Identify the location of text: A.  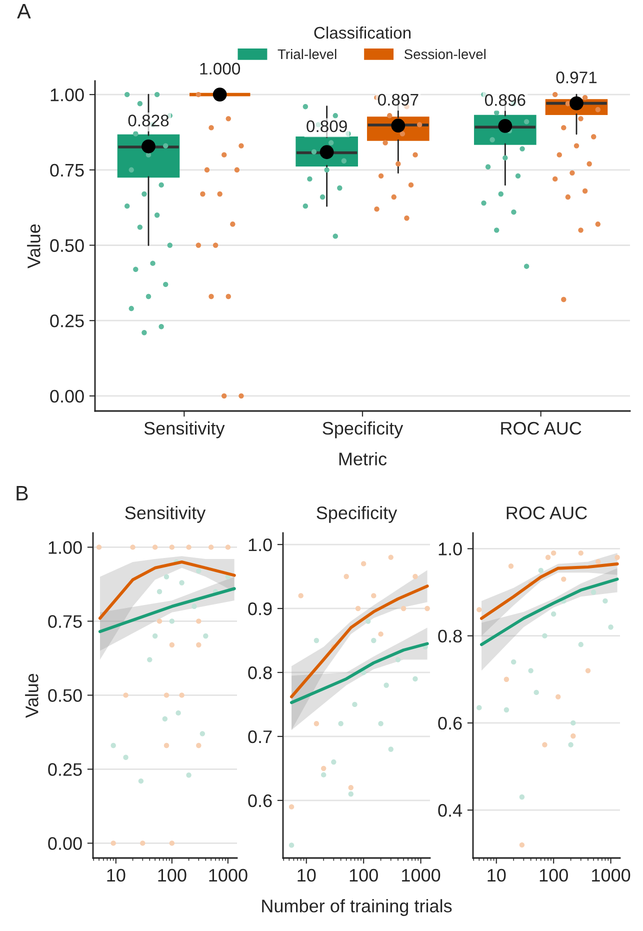
(24, 11).